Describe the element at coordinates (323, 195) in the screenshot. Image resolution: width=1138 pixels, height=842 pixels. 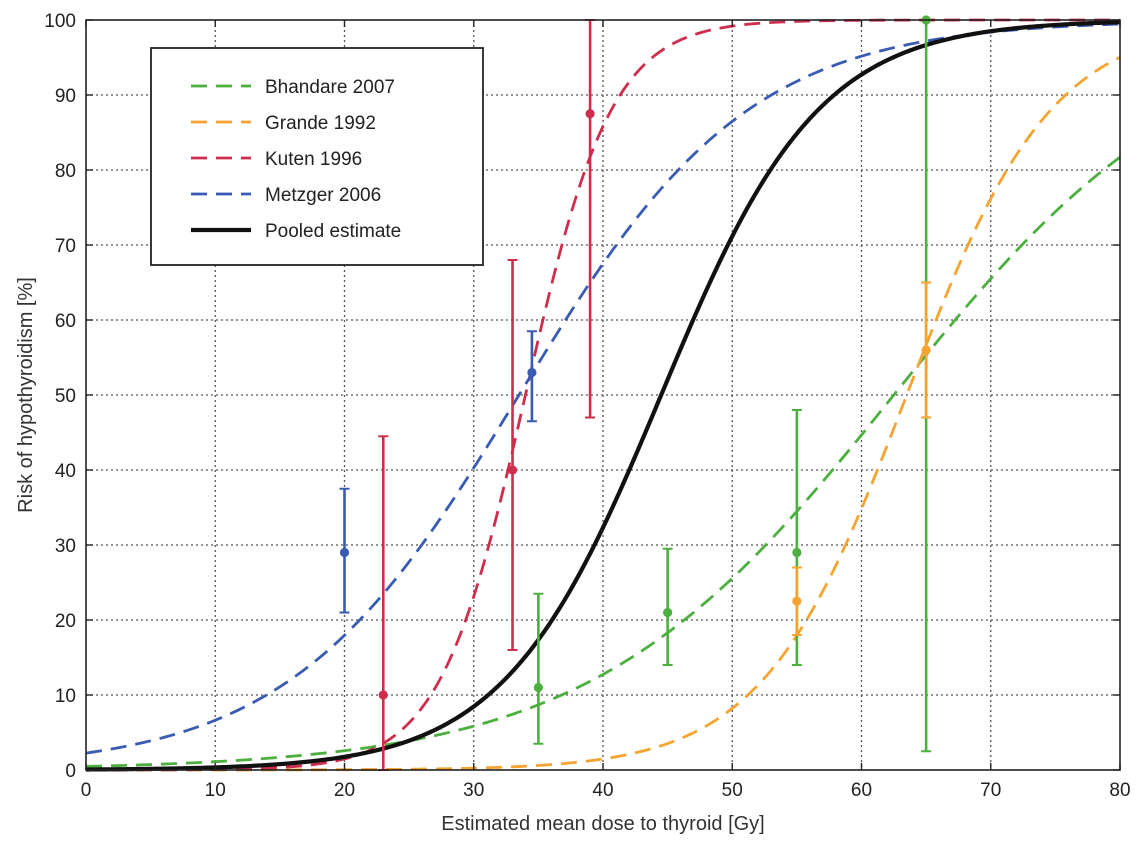
I see `legend-label: Metzger 2006` at that location.